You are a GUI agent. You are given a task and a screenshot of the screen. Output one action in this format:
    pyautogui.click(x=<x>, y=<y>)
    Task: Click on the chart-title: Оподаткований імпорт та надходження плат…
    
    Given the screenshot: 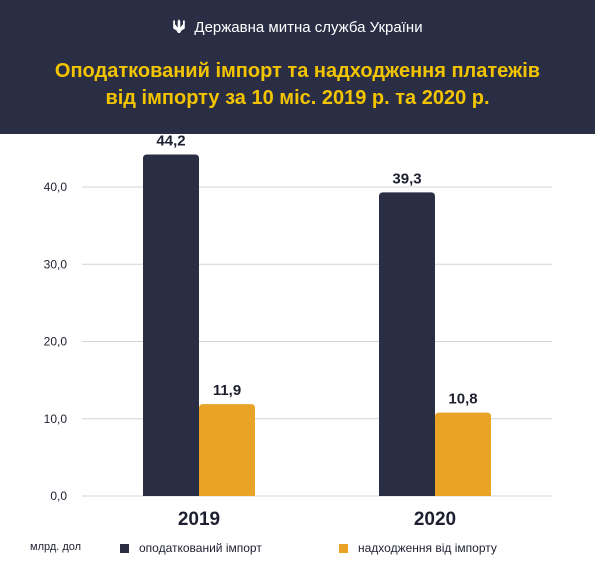 What is the action you would take?
    pyautogui.click(x=297, y=85)
    